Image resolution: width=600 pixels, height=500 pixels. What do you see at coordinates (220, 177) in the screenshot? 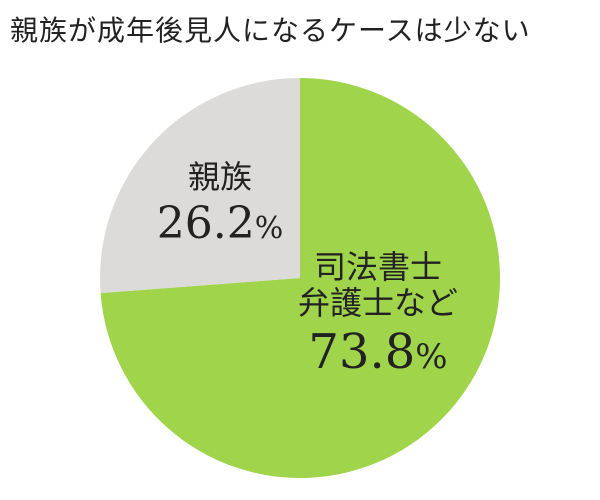
I see `slice-category-label: 親族` at bounding box center [220, 177].